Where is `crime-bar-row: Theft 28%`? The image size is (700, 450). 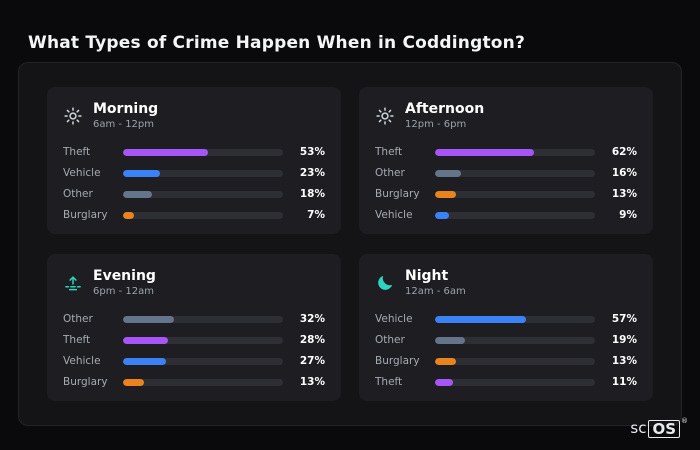
crime-bar-row: Theft 28% is located at coordinates (194, 340).